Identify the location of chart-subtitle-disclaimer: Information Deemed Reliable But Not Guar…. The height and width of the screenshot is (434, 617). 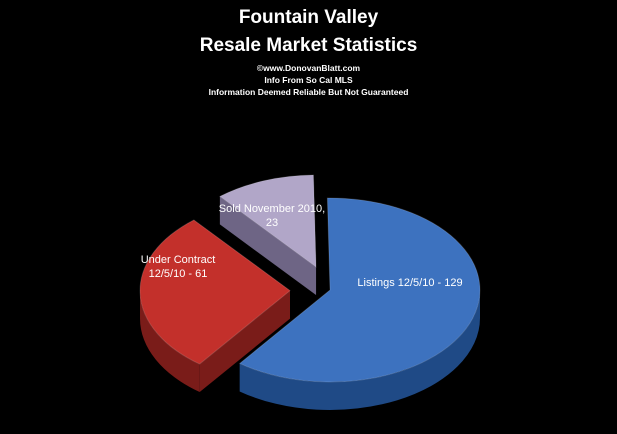
(308, 92).